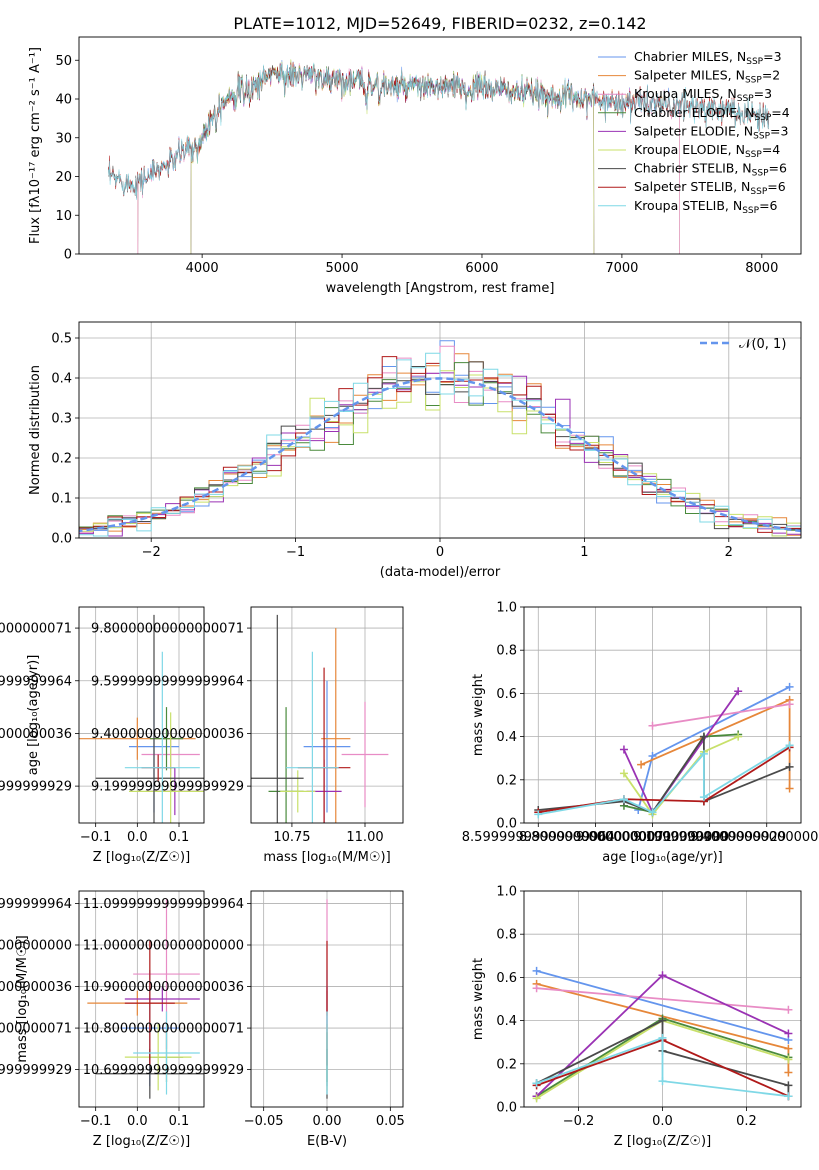  What do you see at coordinates (706, 207) in the screenshot?
I see `legend-label: Kroupa STELIB, NSSP=6` at bounding box center [706, 207].